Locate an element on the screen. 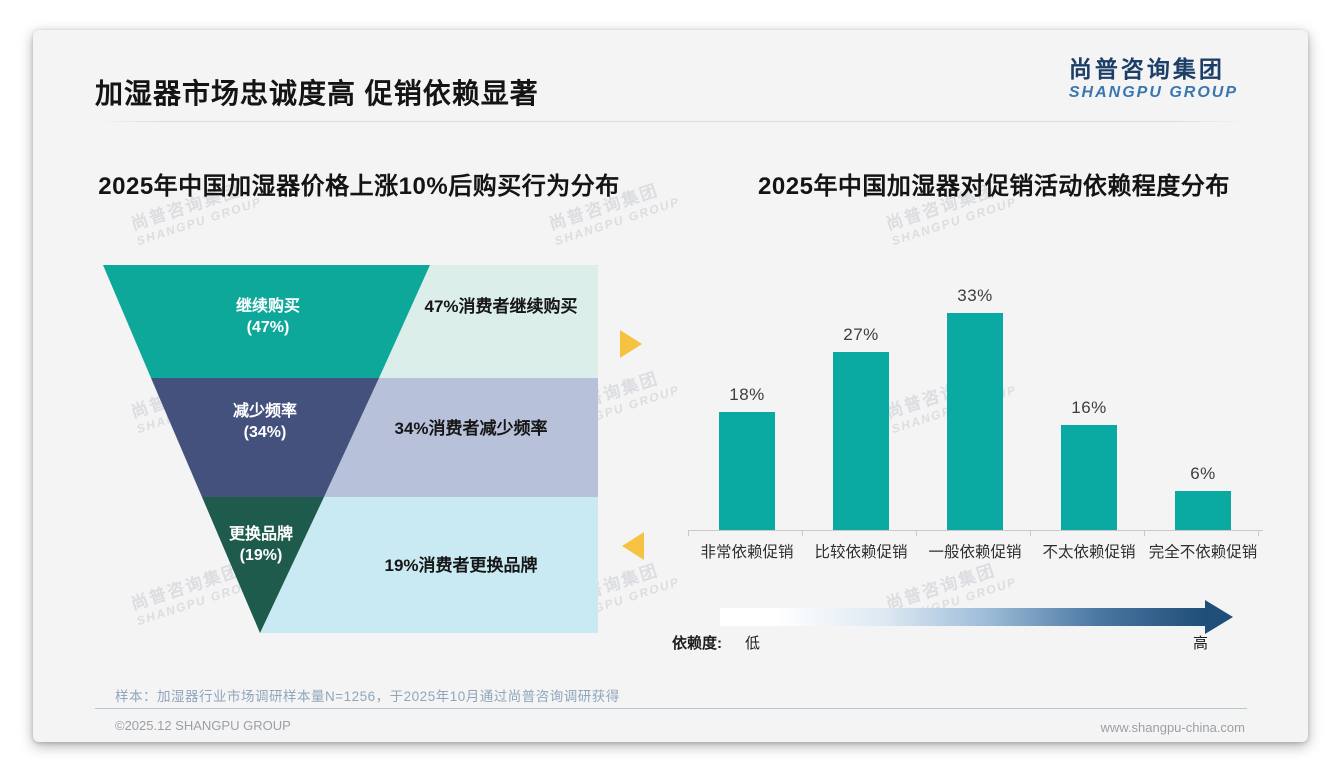 This screenshot has width=1340, height=780. funnel-note-3: 19%消费者更换品牌 is located at coordinates (461, 565).